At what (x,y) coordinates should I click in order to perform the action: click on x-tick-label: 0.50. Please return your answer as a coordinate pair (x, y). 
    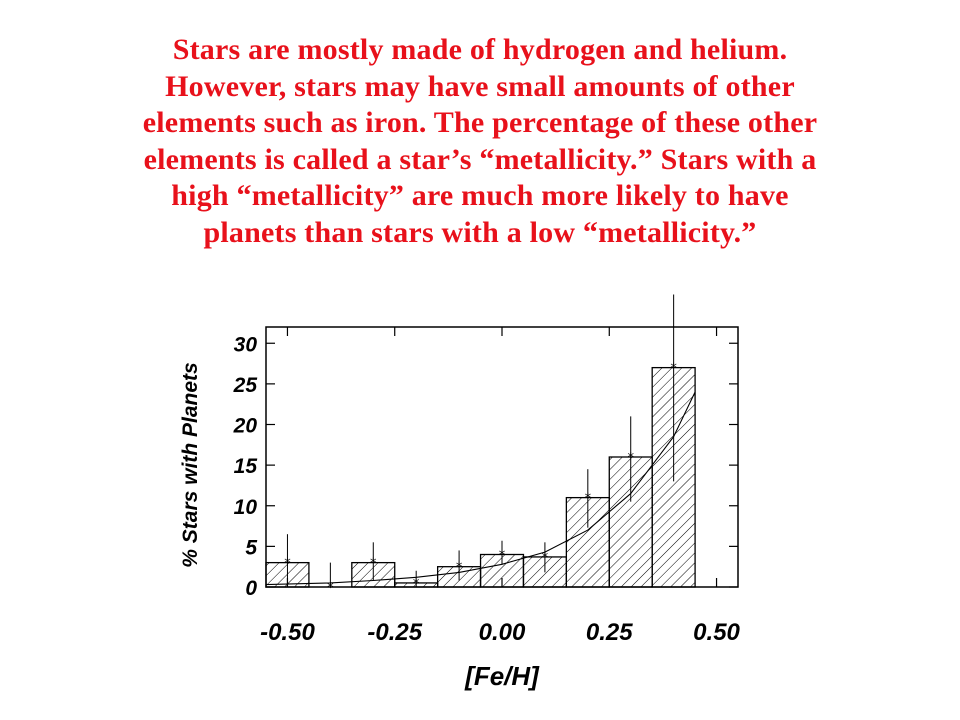
    Looking at the image, I should click on (716, 632).